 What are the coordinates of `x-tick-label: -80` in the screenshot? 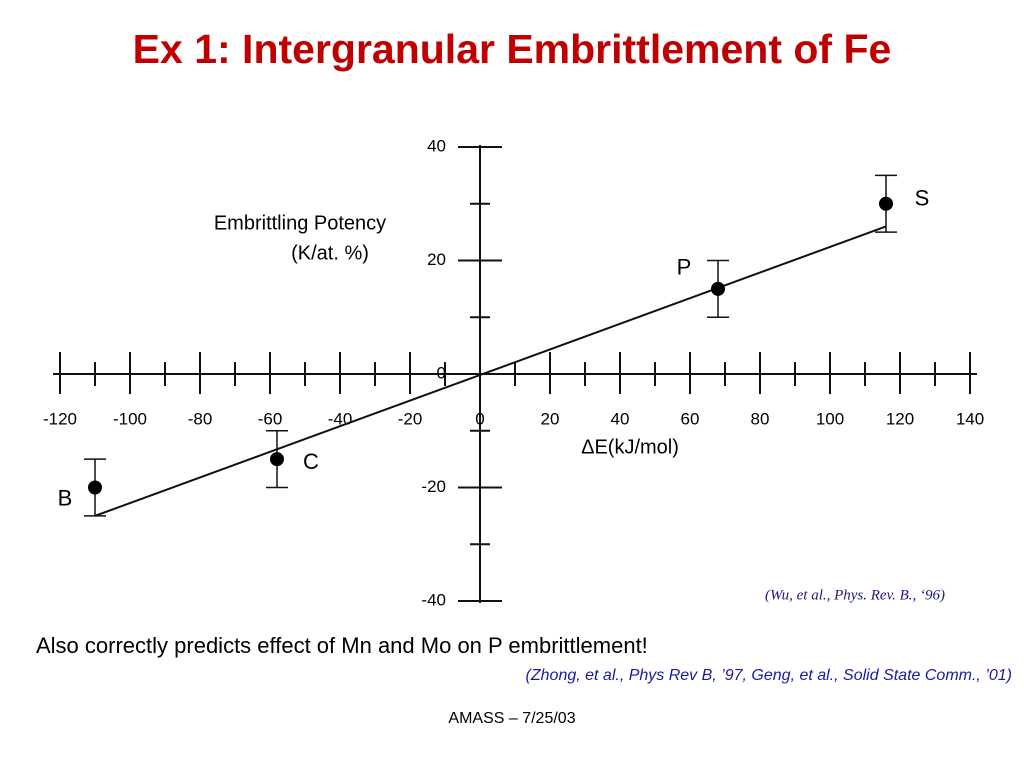 It's located at (200, 418).